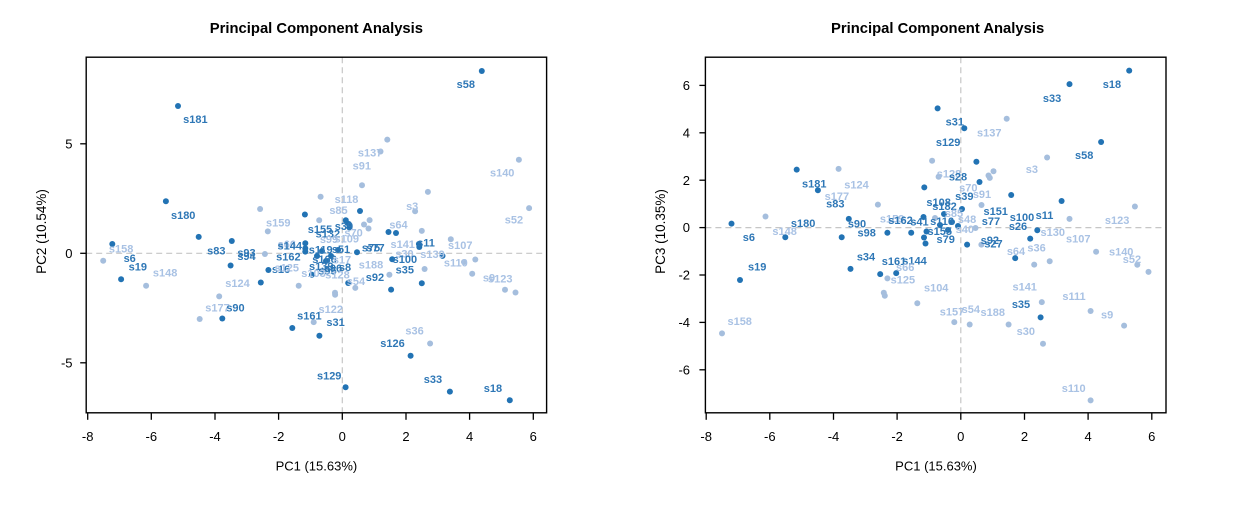  Describe the element at coordinates (770, 436) in the screenshot. I see `svg-text: -6` at that location.